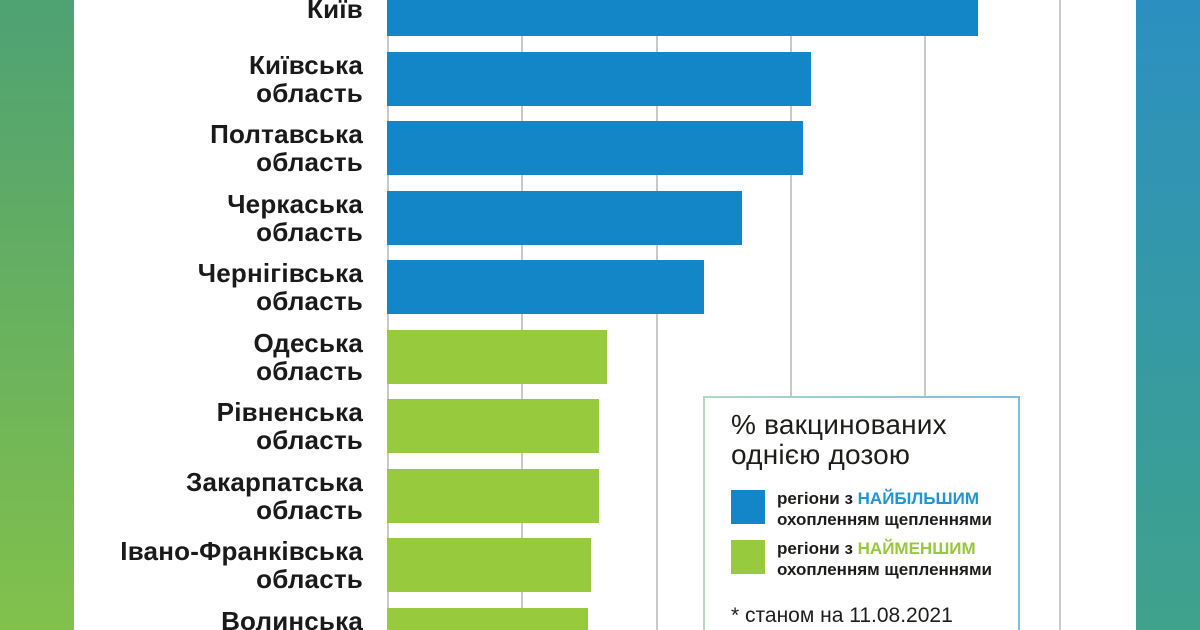 The height and width of the screenshot is (630, 1200). Describe the element at coordinates (748, 557) in the screenshot. I see `legend-swatch-green` at that location.